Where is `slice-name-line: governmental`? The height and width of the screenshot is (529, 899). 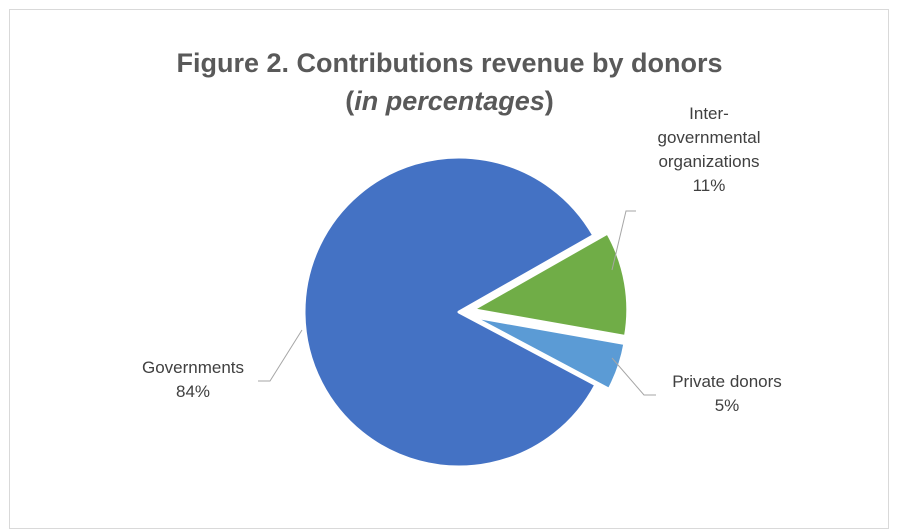
slice-name-line: governmental is located at coordinates (708, 137).